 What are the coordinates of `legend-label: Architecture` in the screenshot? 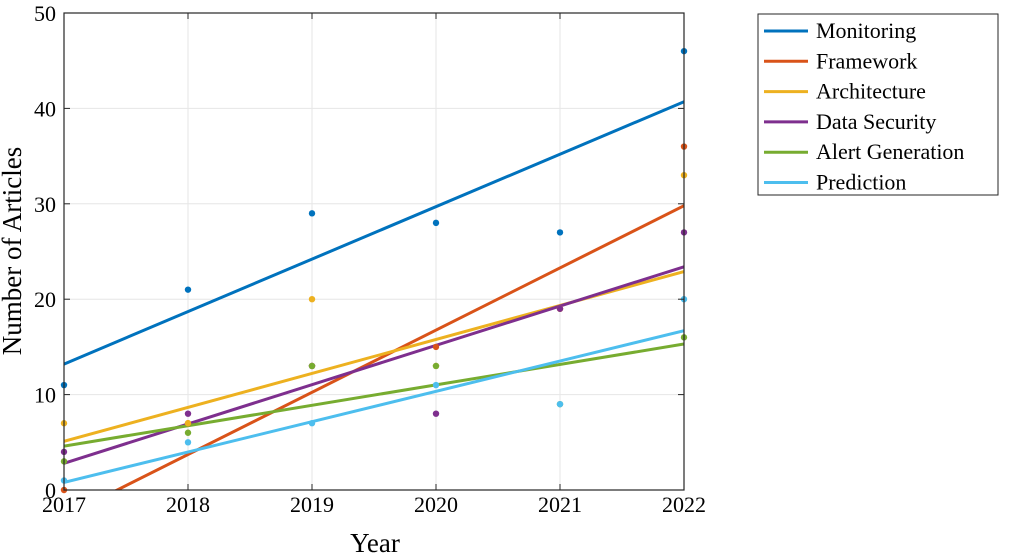 It's located at (871, 91).